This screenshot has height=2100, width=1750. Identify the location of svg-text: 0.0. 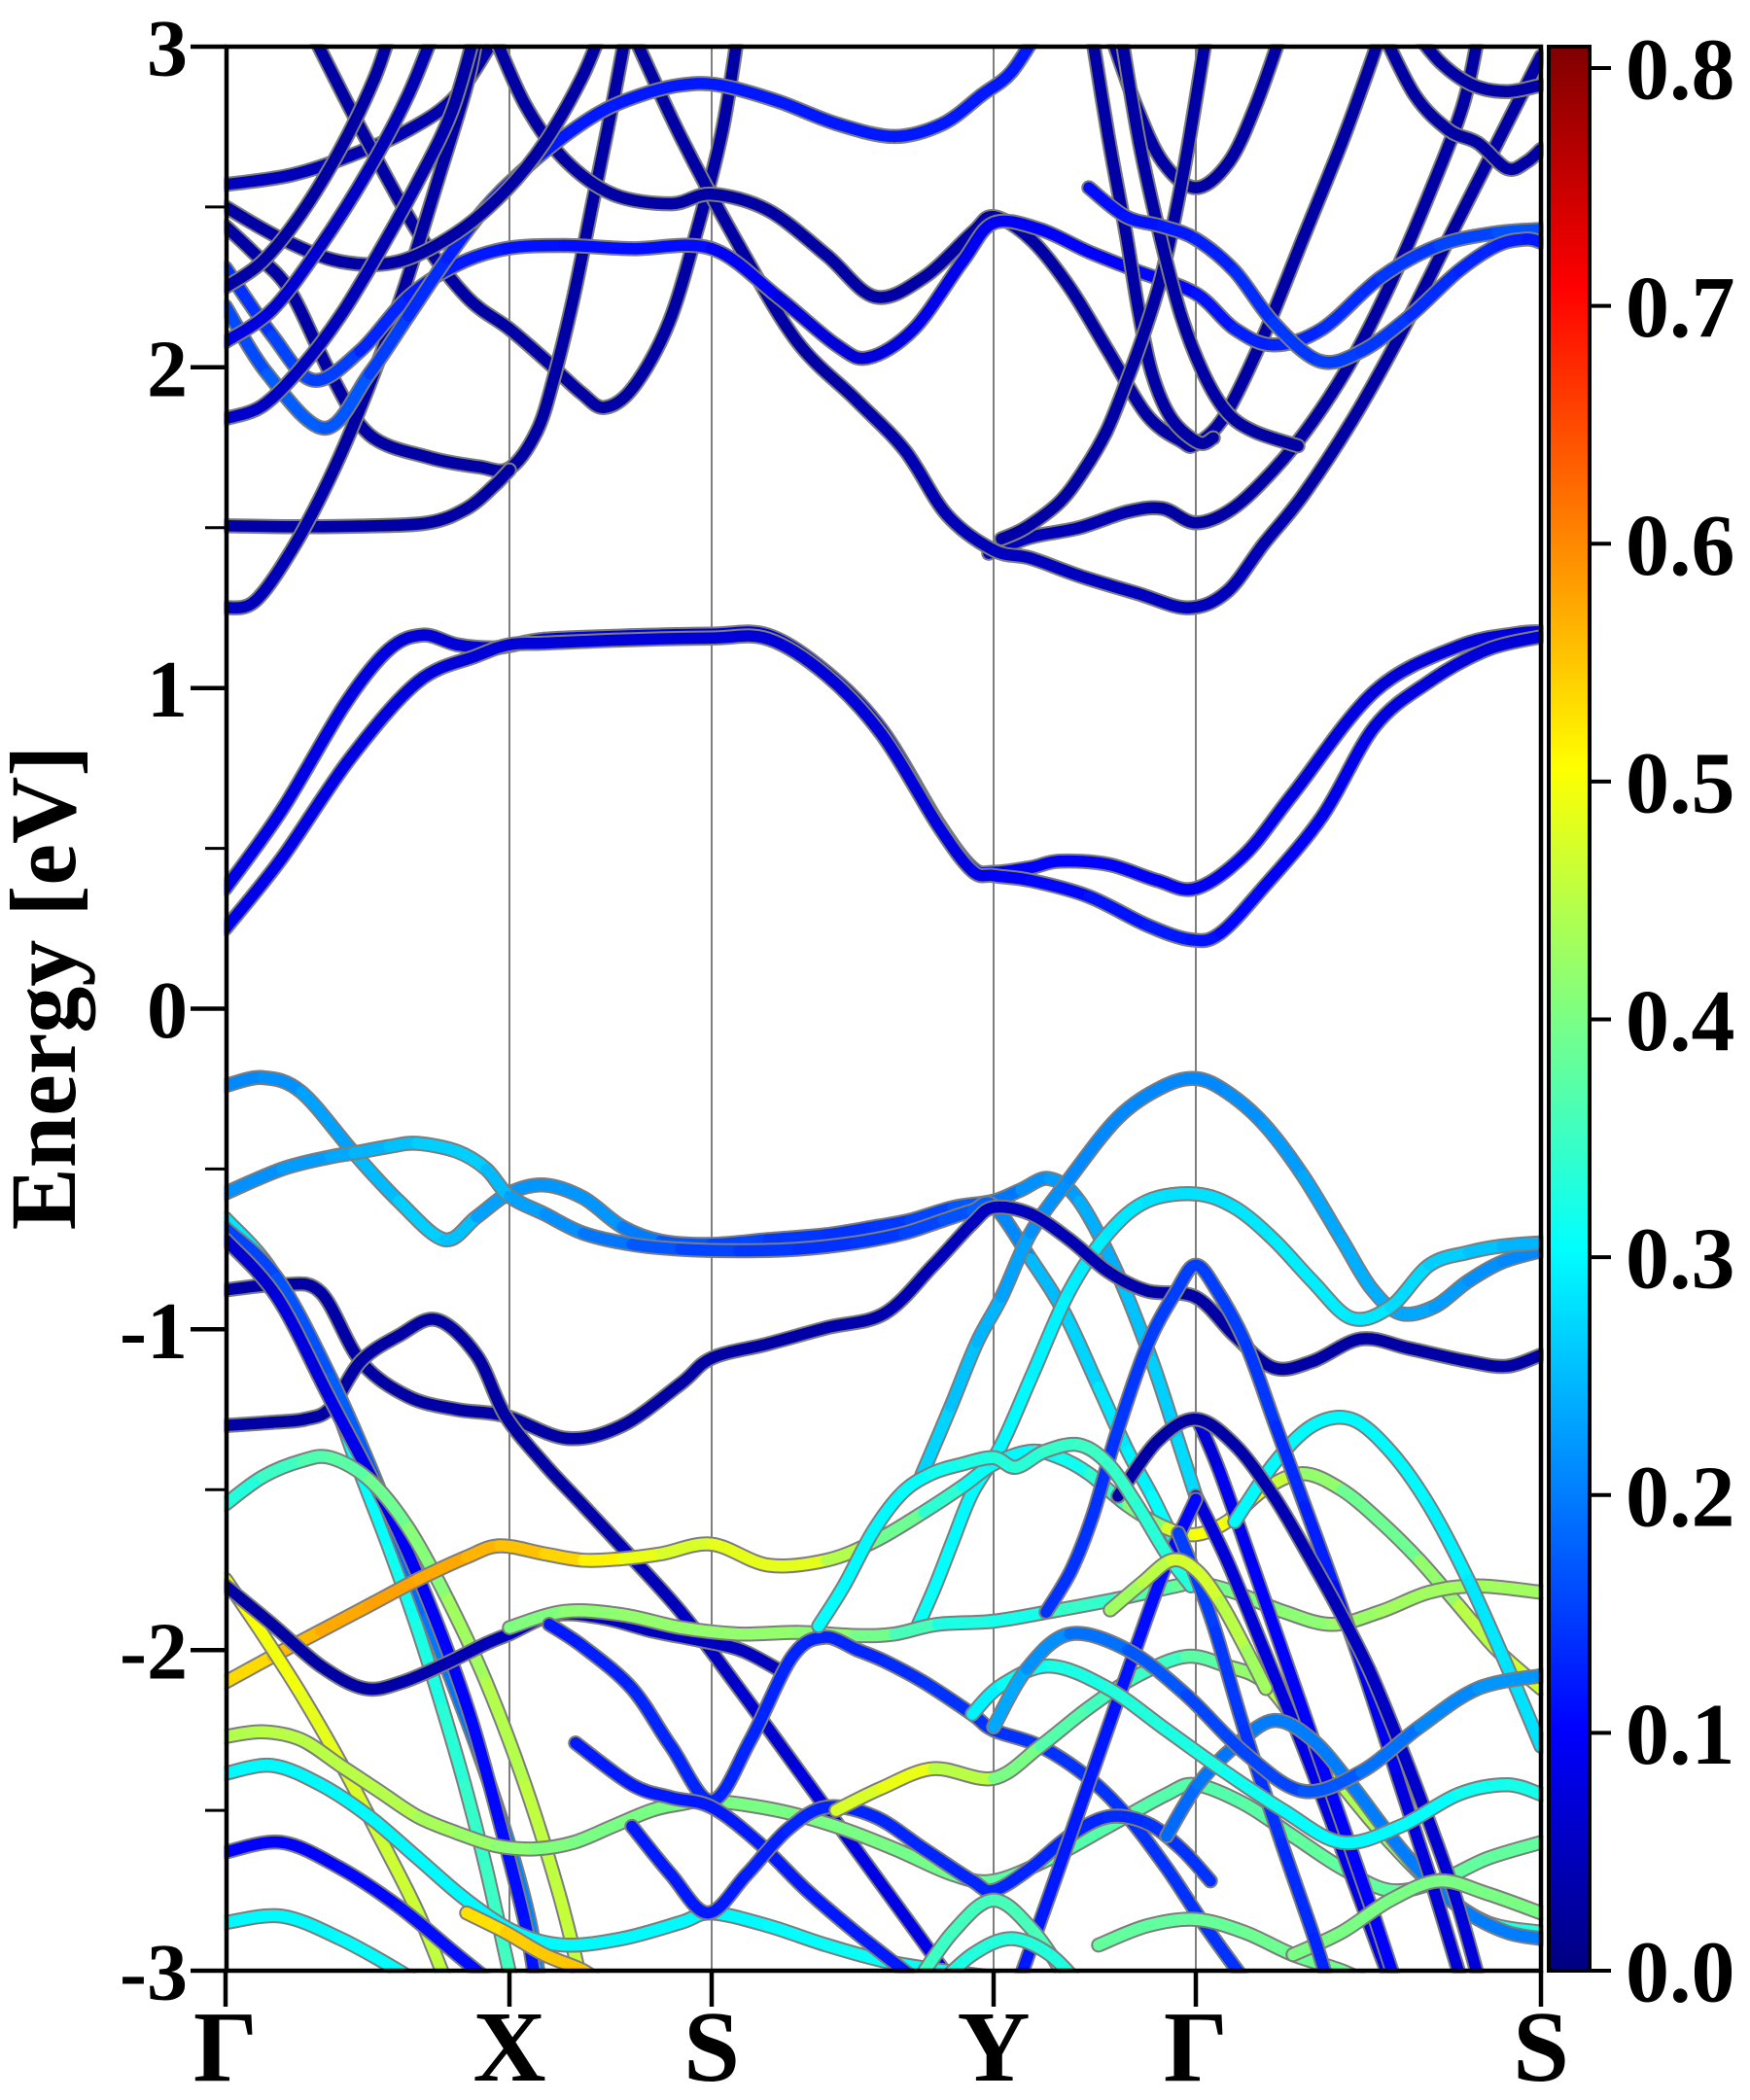
(1680, 1973).